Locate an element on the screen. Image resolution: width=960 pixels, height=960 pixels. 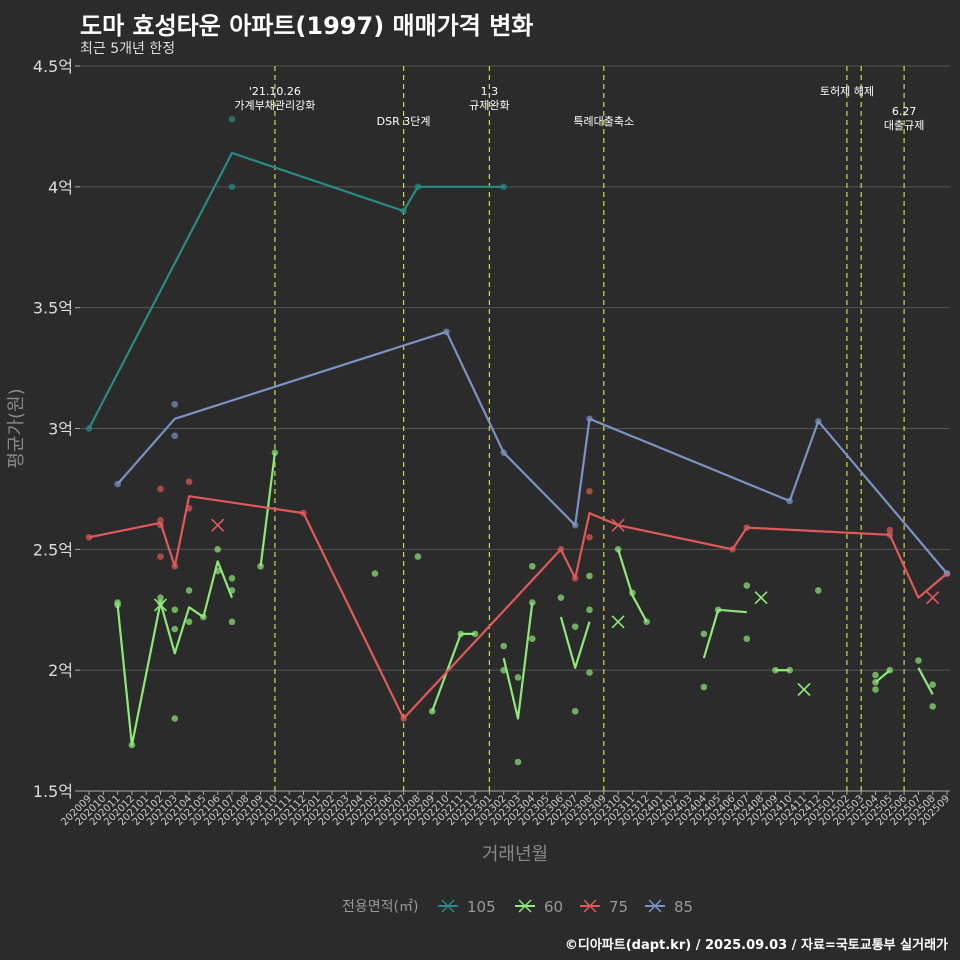
x-axis-title: 거래년월 is located at coordinates (515, 854).